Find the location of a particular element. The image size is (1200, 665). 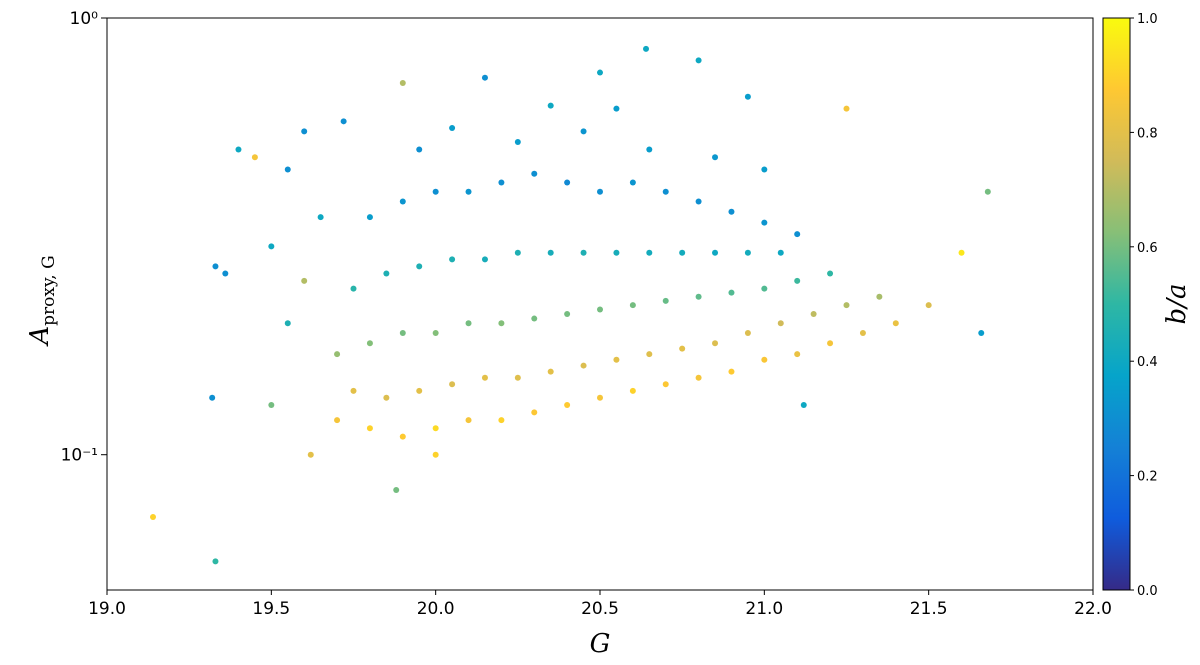

colorbar-tick-label: 0.6 is located at coordinates (1147, 248).